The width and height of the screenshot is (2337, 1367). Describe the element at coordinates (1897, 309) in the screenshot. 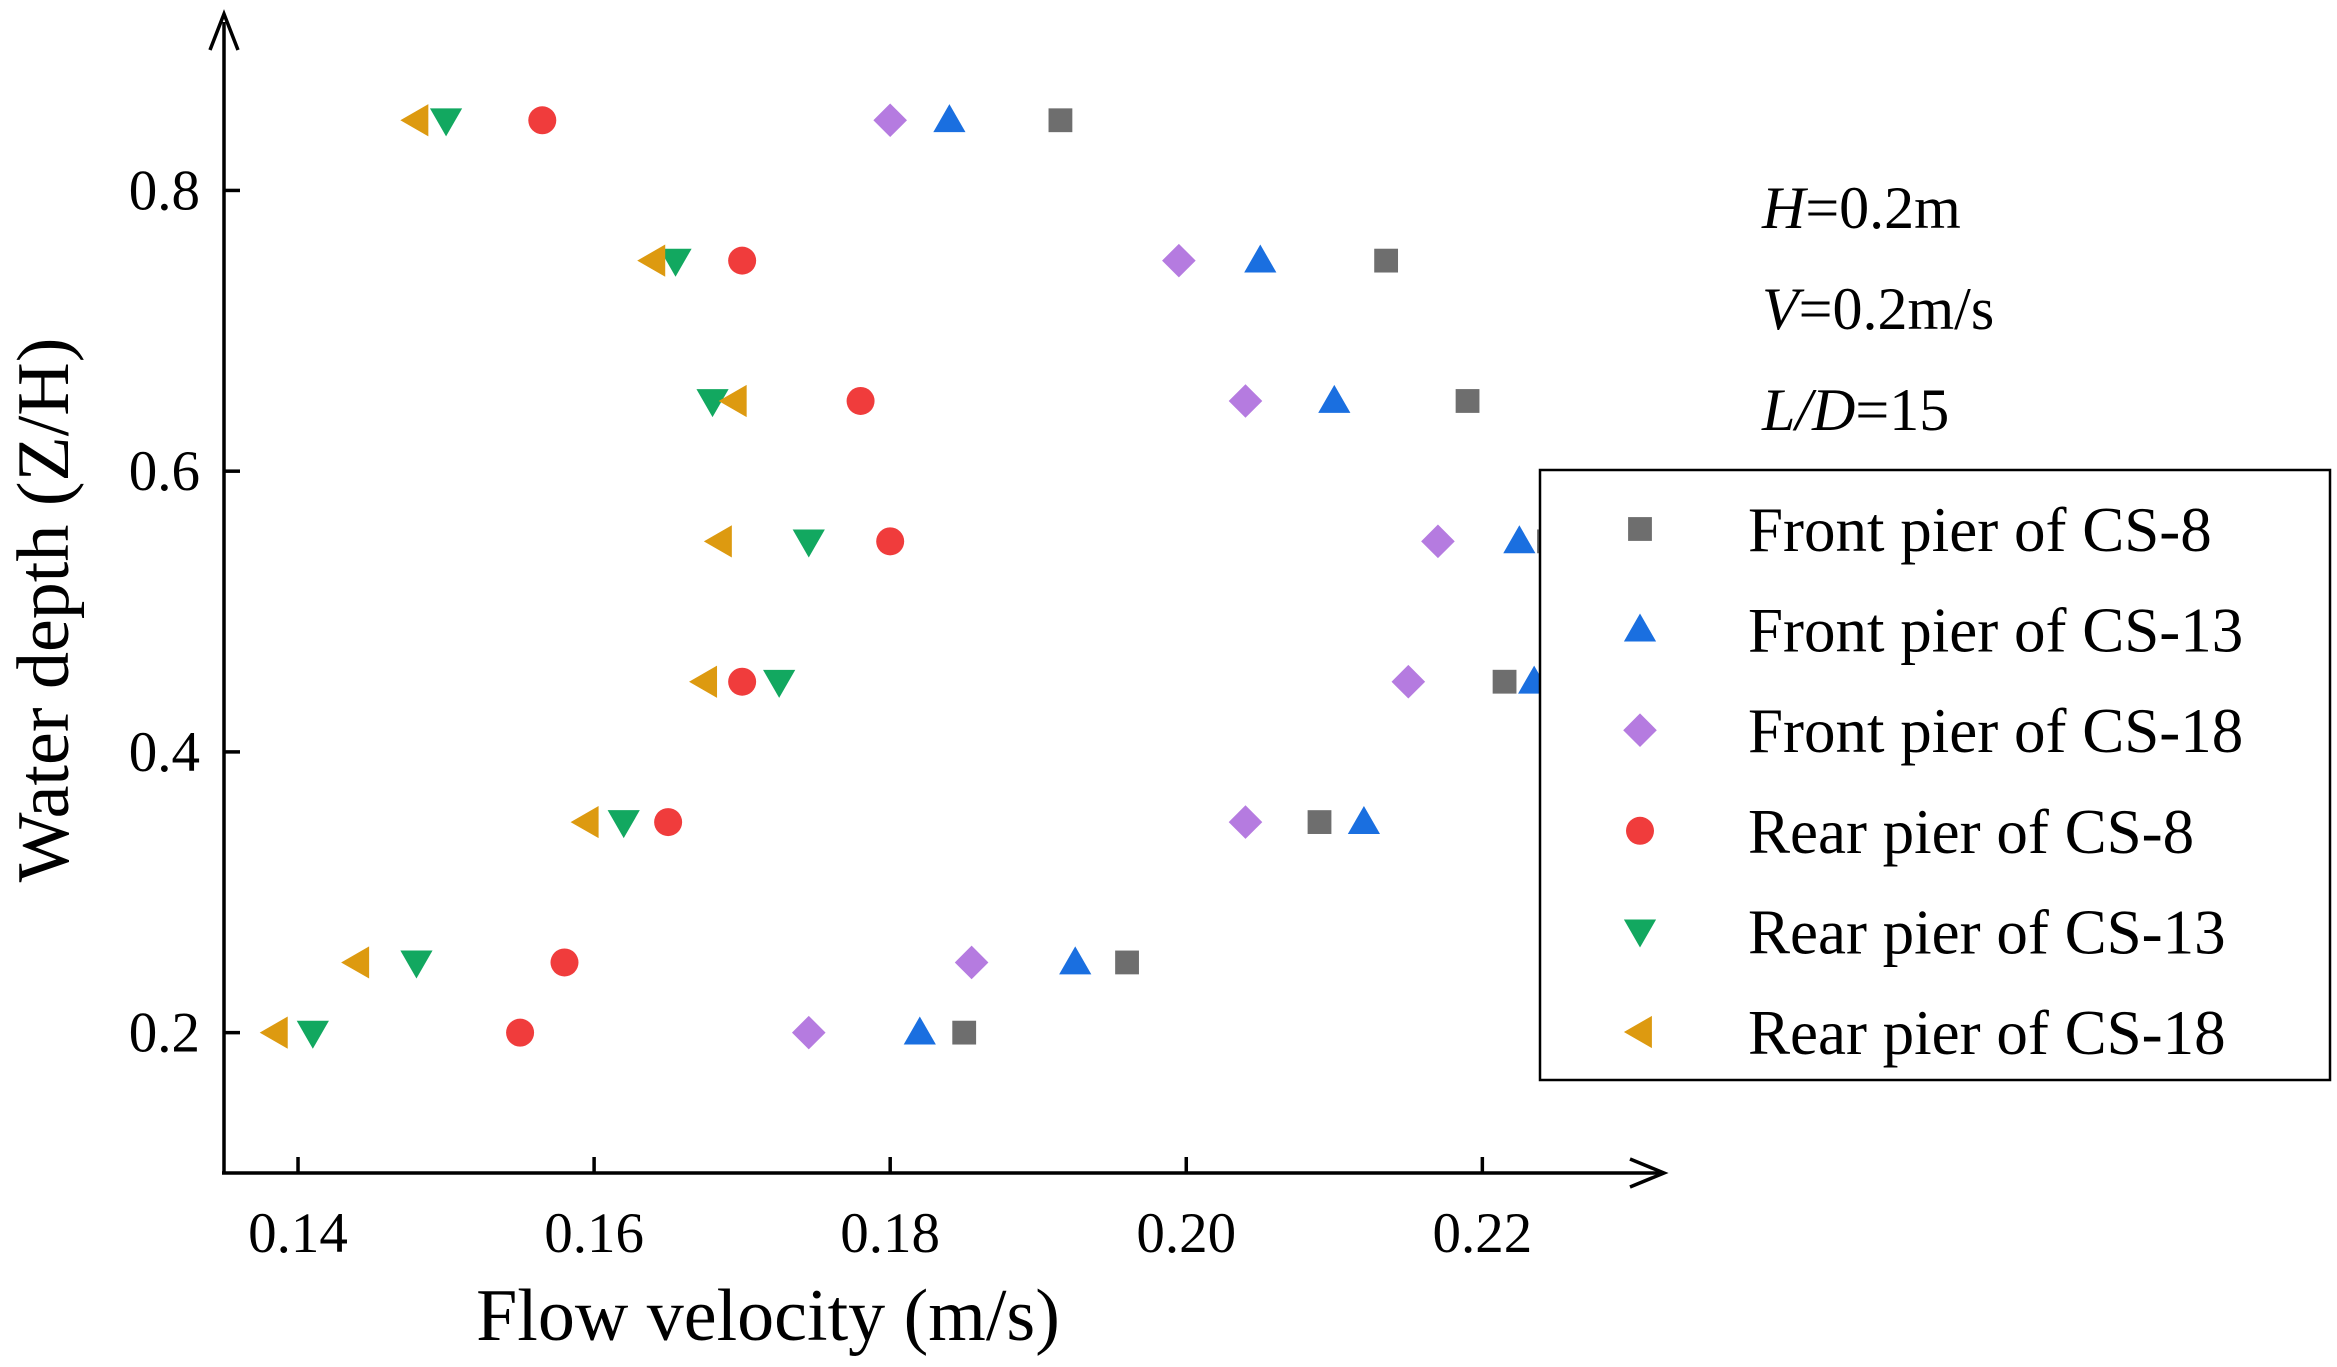

I see `parameter-value: =0.2m/s` at that location.